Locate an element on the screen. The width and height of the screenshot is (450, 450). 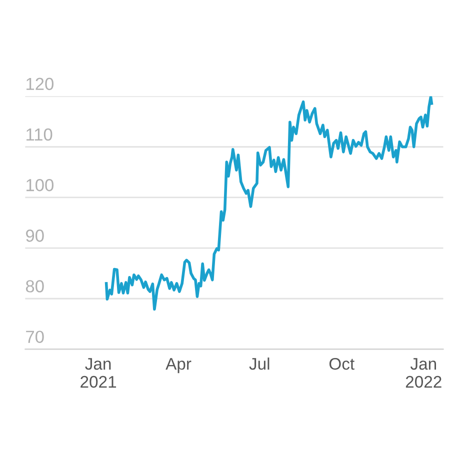
x-tick-label: Oct is located at coordinates (341, 364).